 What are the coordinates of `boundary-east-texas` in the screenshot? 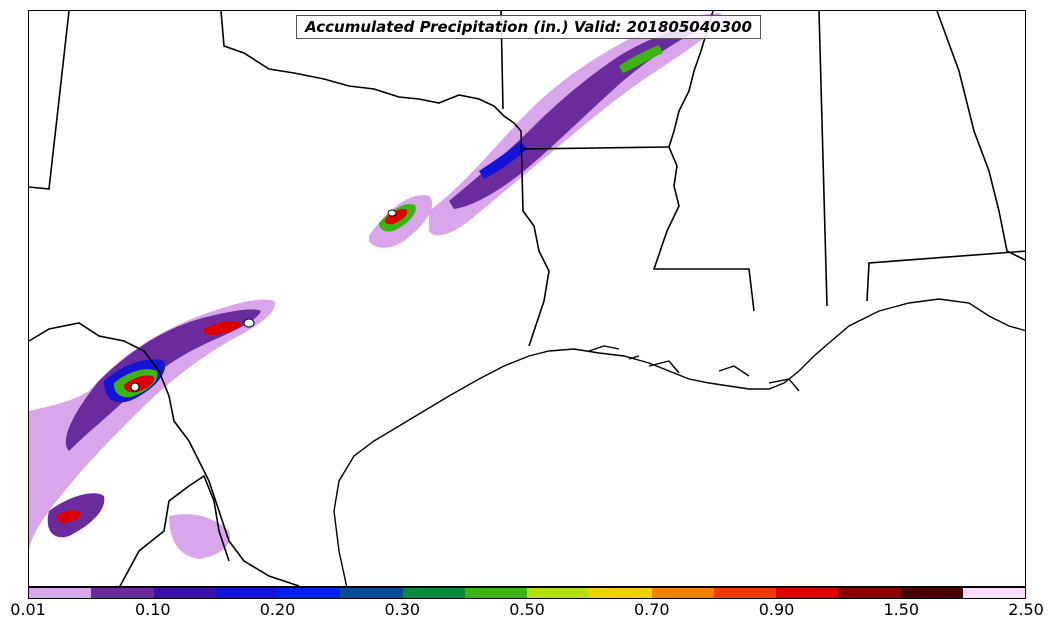 It's located at (531, 234).